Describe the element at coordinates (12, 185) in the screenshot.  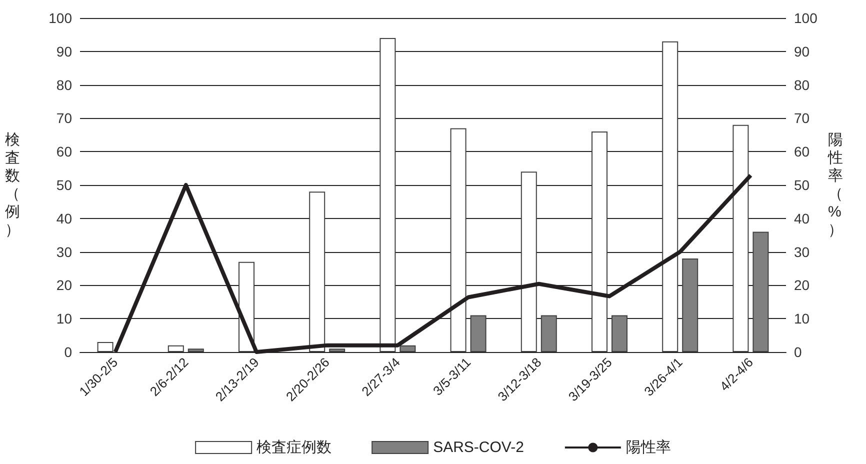
I see `y-axis-title: 検査数（例）` at that location.